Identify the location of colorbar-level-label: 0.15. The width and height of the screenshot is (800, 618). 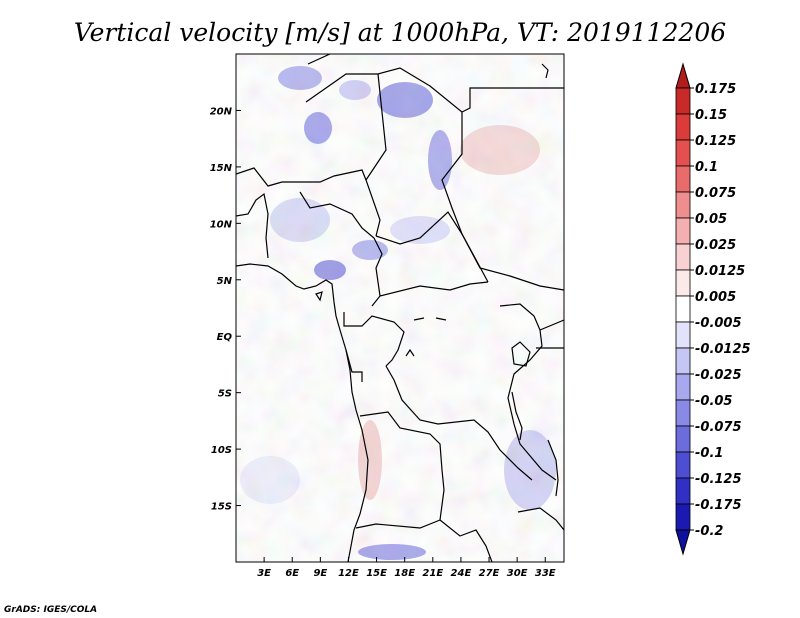
(711, 115).